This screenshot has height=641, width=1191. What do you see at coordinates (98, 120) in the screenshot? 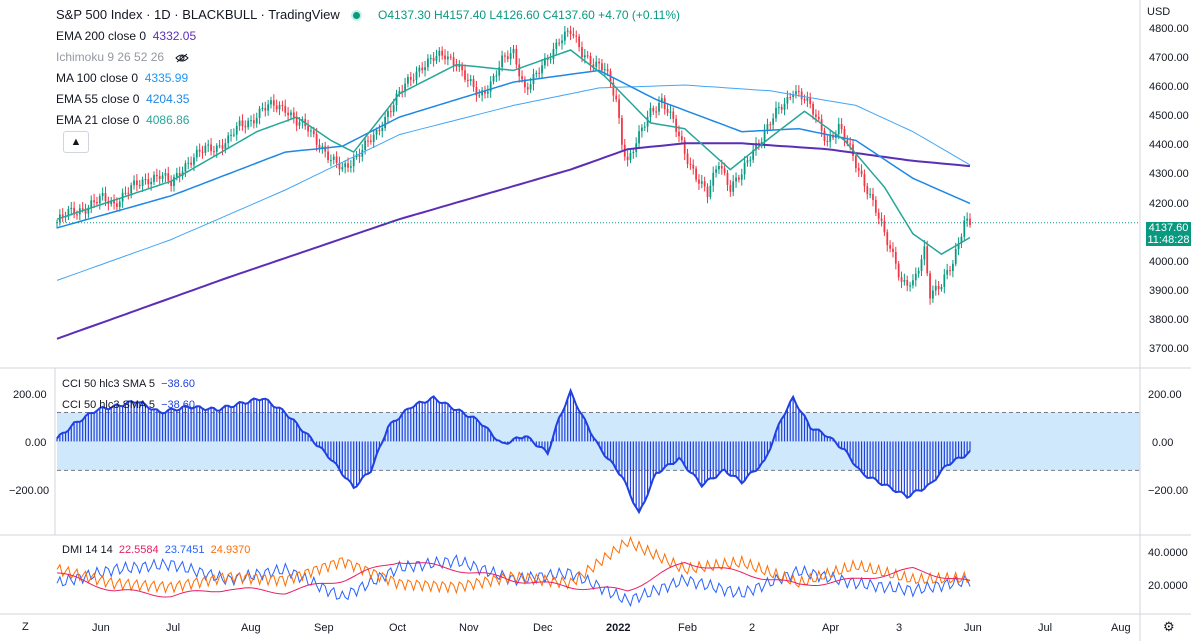
I see `legend-label: EMA 21 close 0` at bounding box center [98, 120].